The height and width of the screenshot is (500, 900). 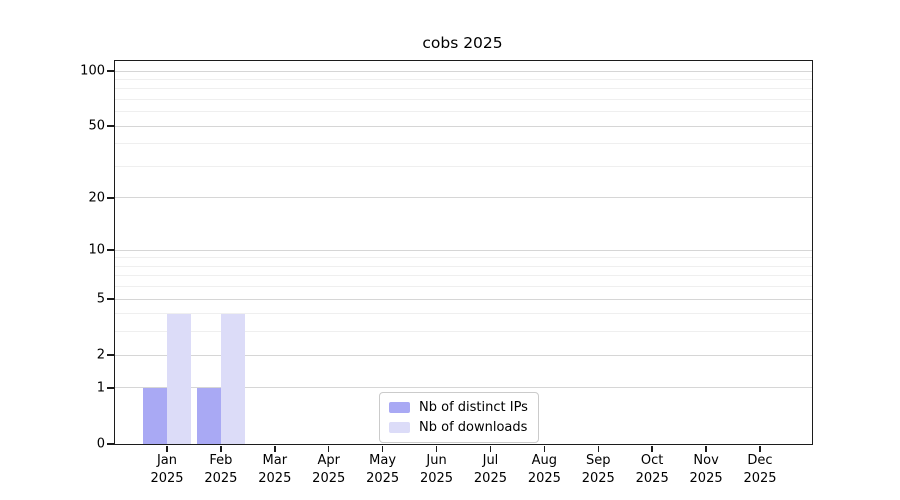 I want to click on x-tick-month: Jul, so click(x=490, y=460).